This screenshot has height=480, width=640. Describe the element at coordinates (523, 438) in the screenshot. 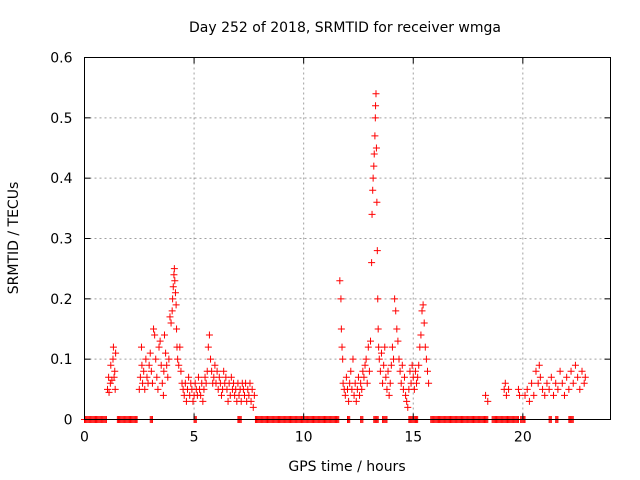

I see `x-tick-label: 20` at that location.